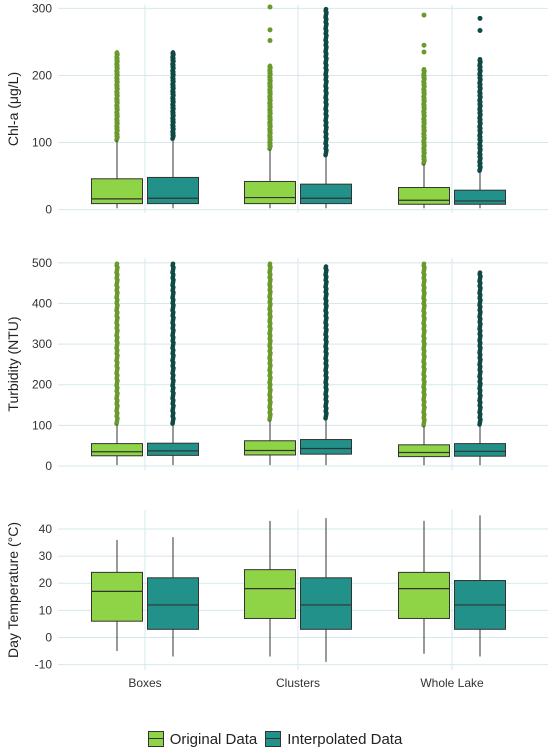  I want to click on y-tick-label: 20, so click(46, 583).